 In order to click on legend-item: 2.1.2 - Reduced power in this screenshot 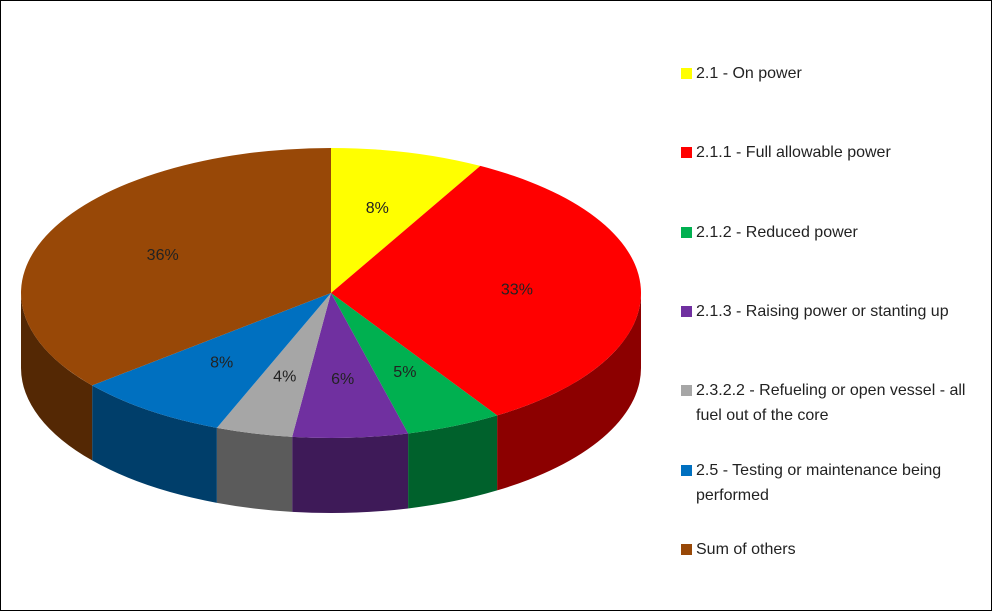, I will do `click(827, 232)`.